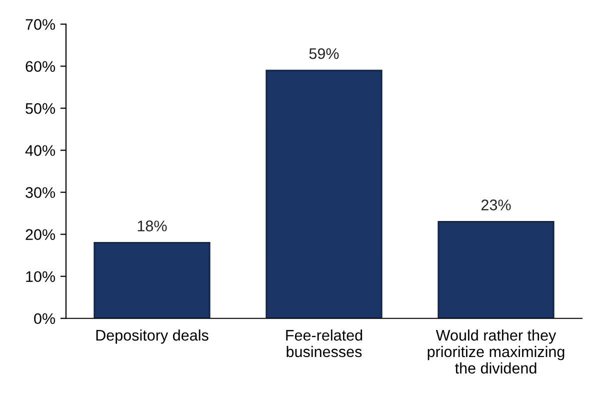 The image size is (600, 403). I want to click on data-label: 59%, so click(324, 54).